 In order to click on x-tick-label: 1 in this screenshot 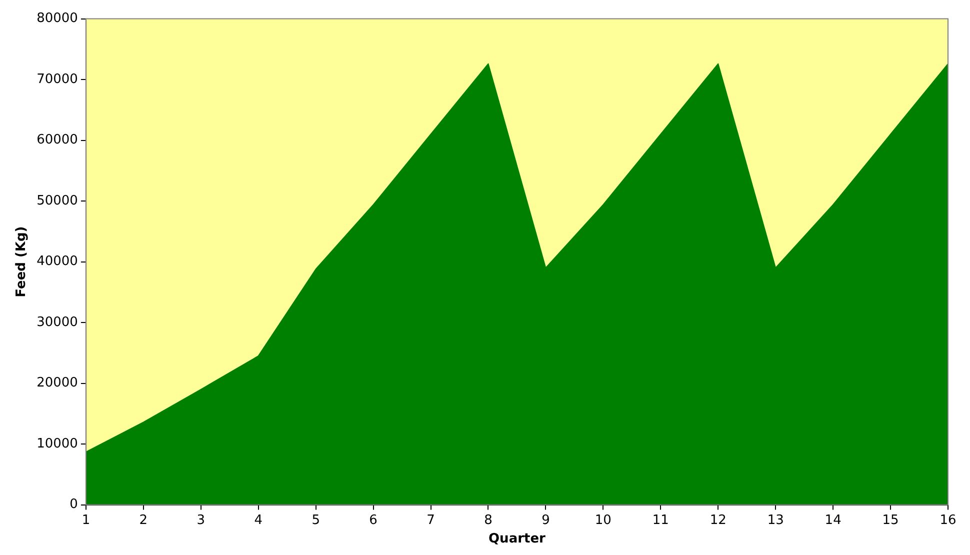, I will do `click(86, 520)`.